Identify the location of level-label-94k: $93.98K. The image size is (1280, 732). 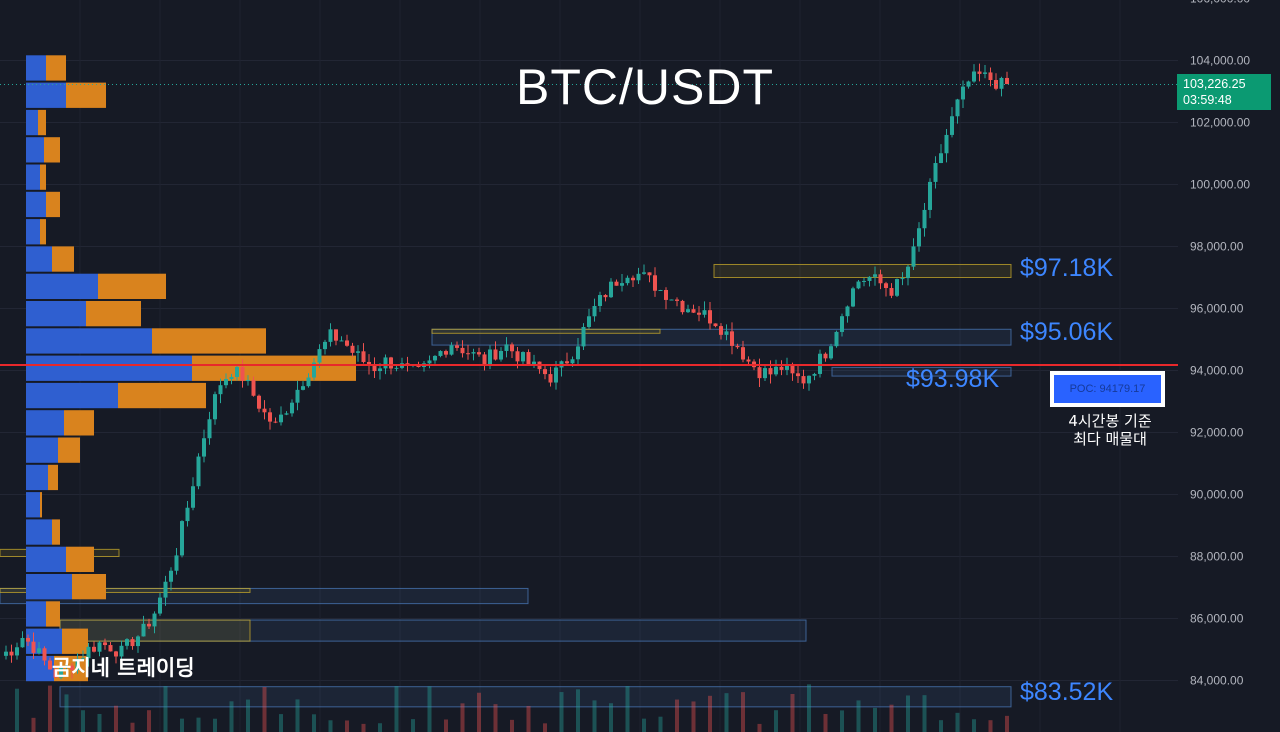
(953, 379).